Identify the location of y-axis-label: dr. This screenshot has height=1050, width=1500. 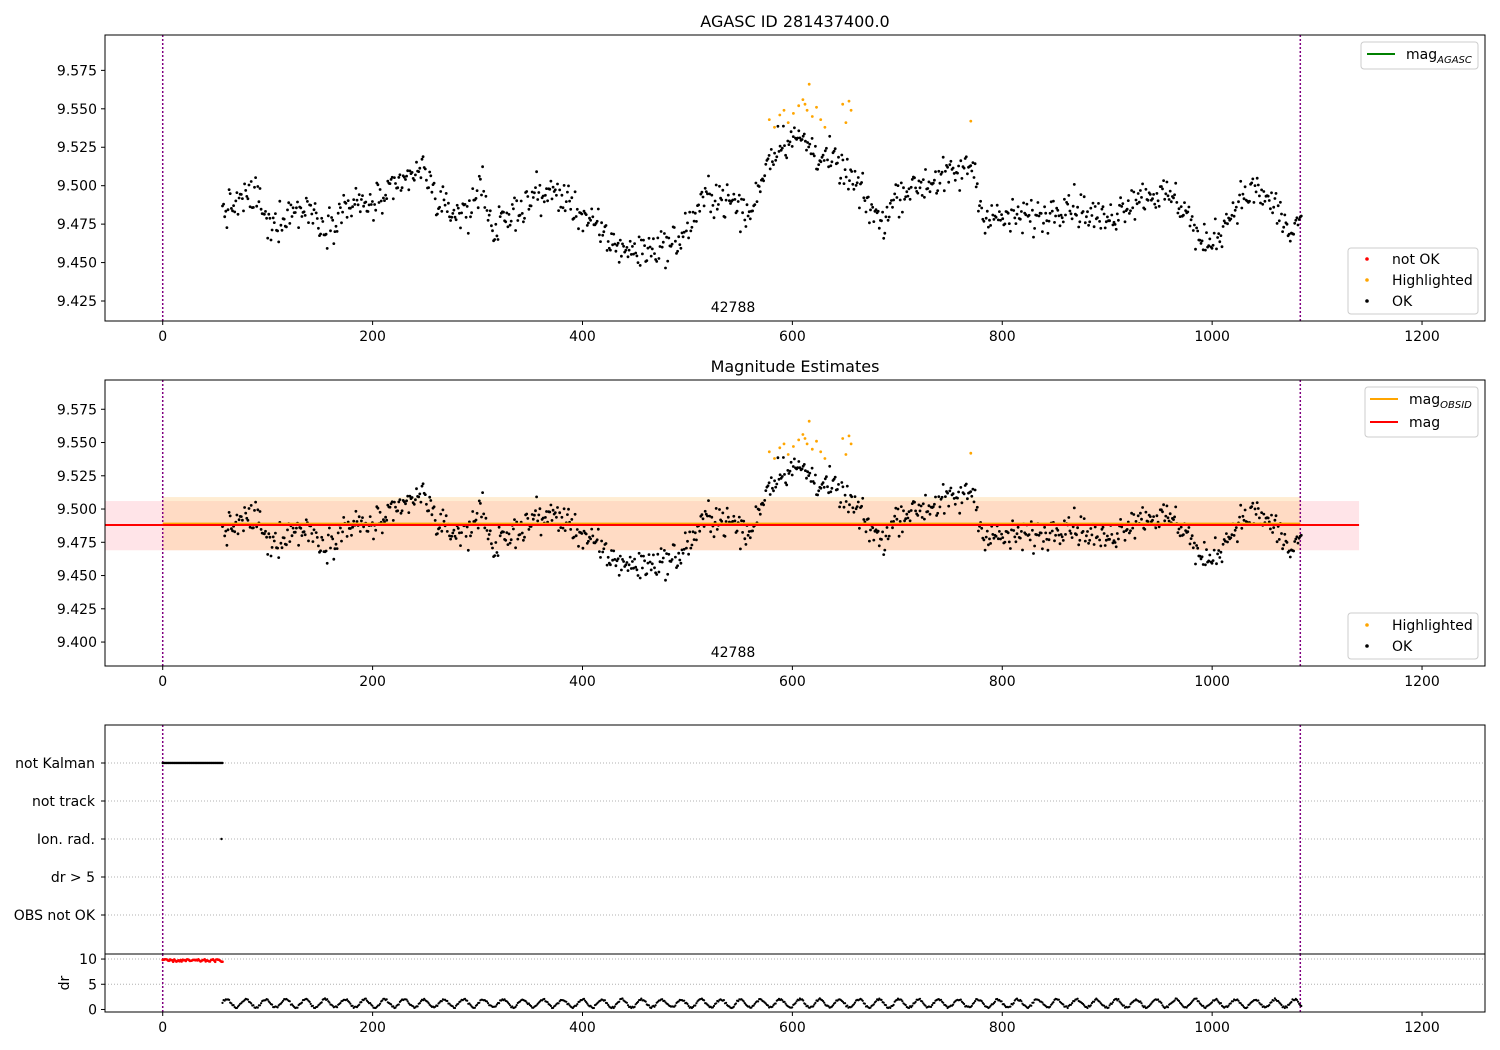
(65, 982).